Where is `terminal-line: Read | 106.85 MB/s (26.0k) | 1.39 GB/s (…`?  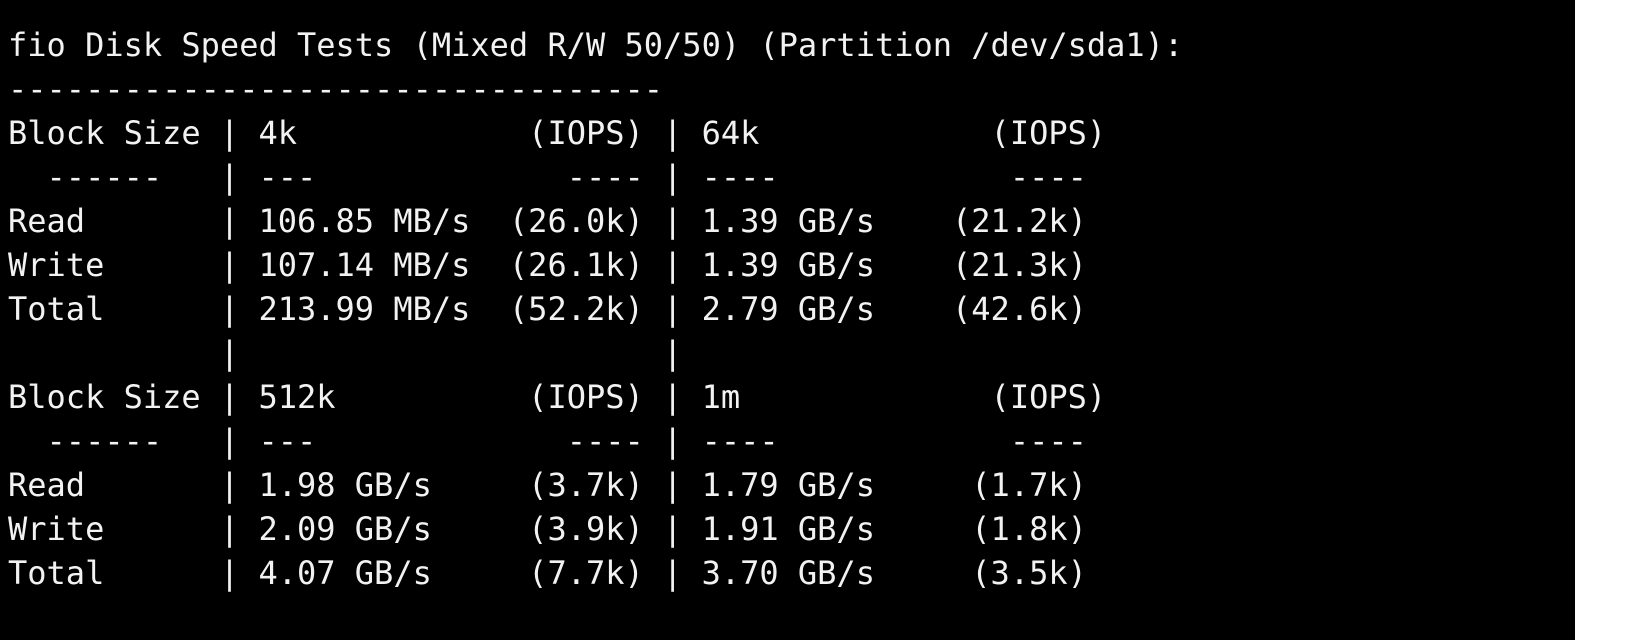 terminal-line: Read | 106.85 MB/s (26.0k) | 1.39 GB/s (… is located at coordinates (547, 221).